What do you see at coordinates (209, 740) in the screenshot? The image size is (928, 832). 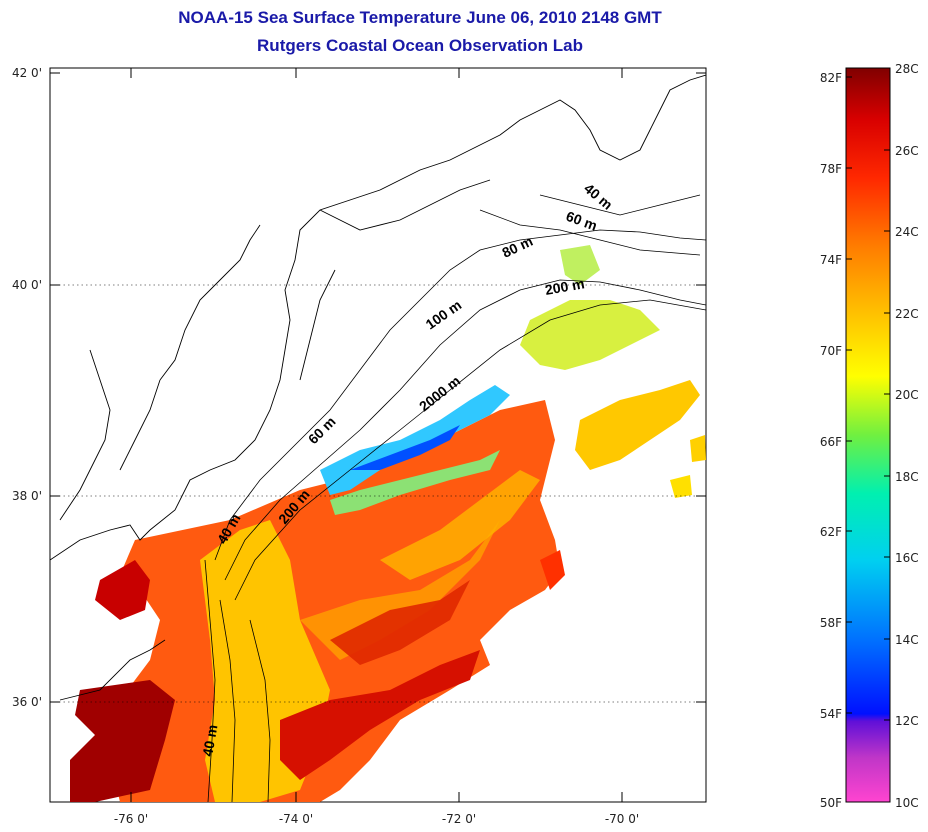 I see `contour-label: 40 m` at bounding box center [209, 740].